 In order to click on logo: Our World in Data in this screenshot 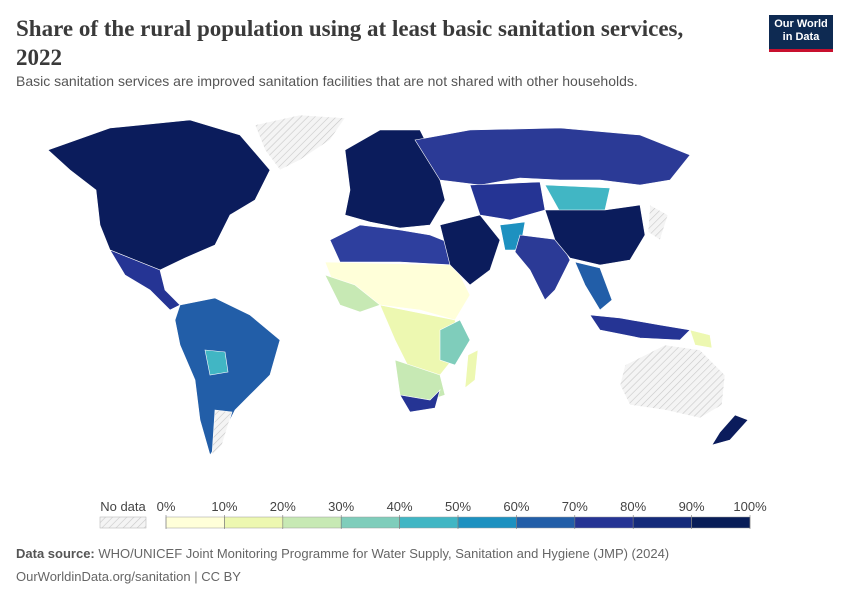, I will do `click(801, 33)`.